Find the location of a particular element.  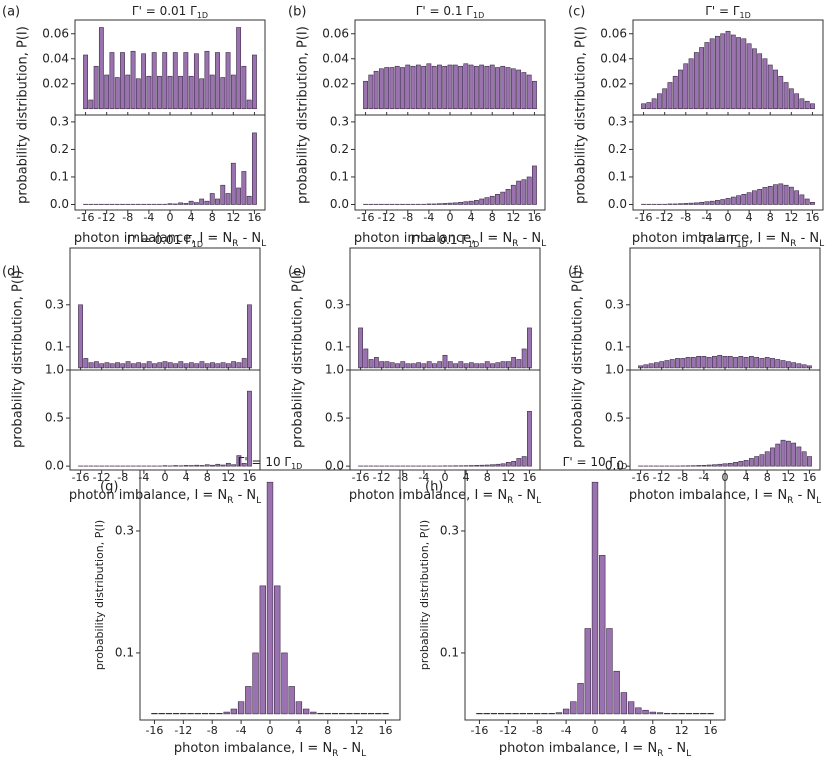

y-tick-label: 1.0 is located at coordinates (54, 370).